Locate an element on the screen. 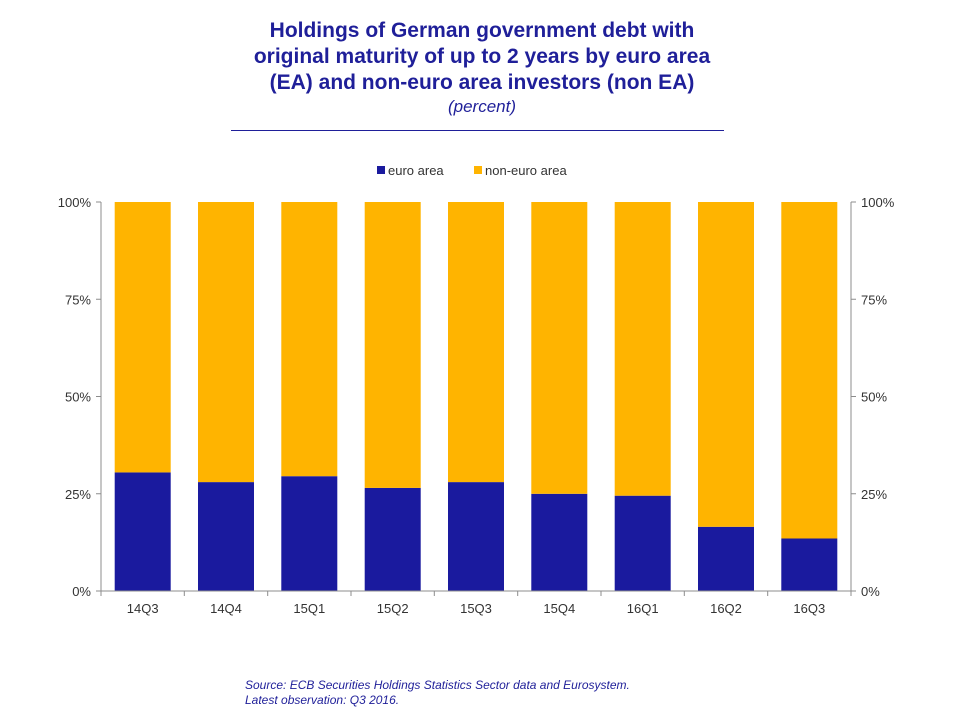 The height and width of the screenshot is (722, 964). x-tick-label: 16Q1 is located at coordinates (643, 608).